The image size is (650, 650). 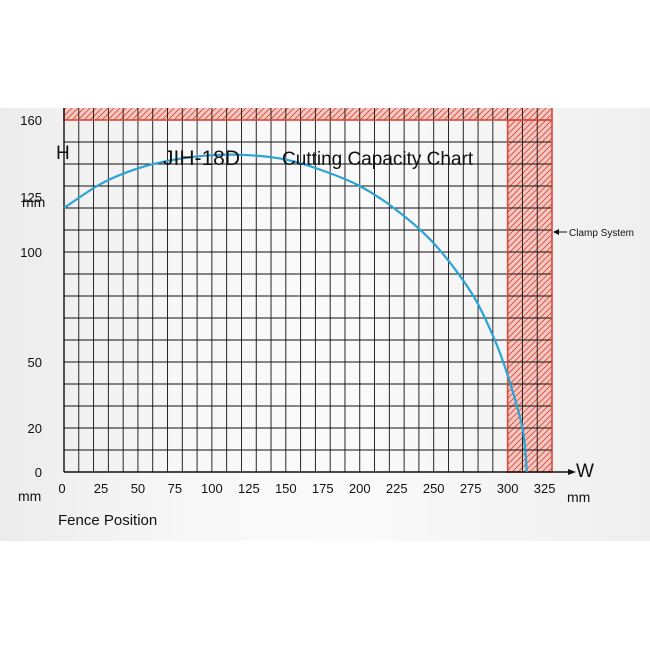 I want to click on x-tick-label: 75, so click(x=175, y=488).